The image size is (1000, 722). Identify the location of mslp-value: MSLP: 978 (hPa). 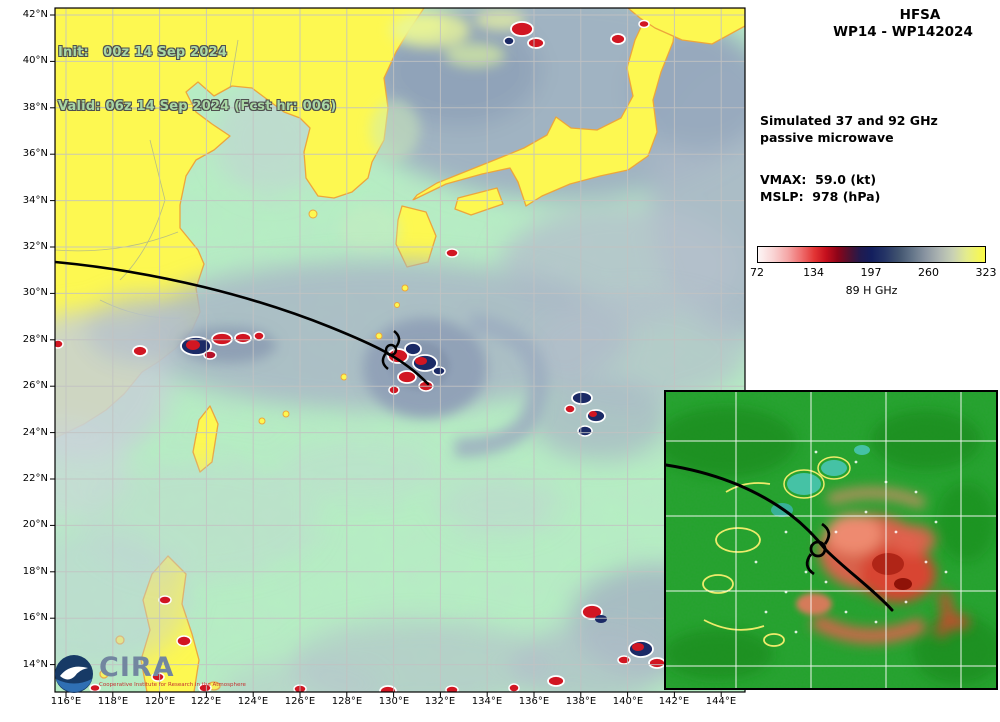
(820, 196).